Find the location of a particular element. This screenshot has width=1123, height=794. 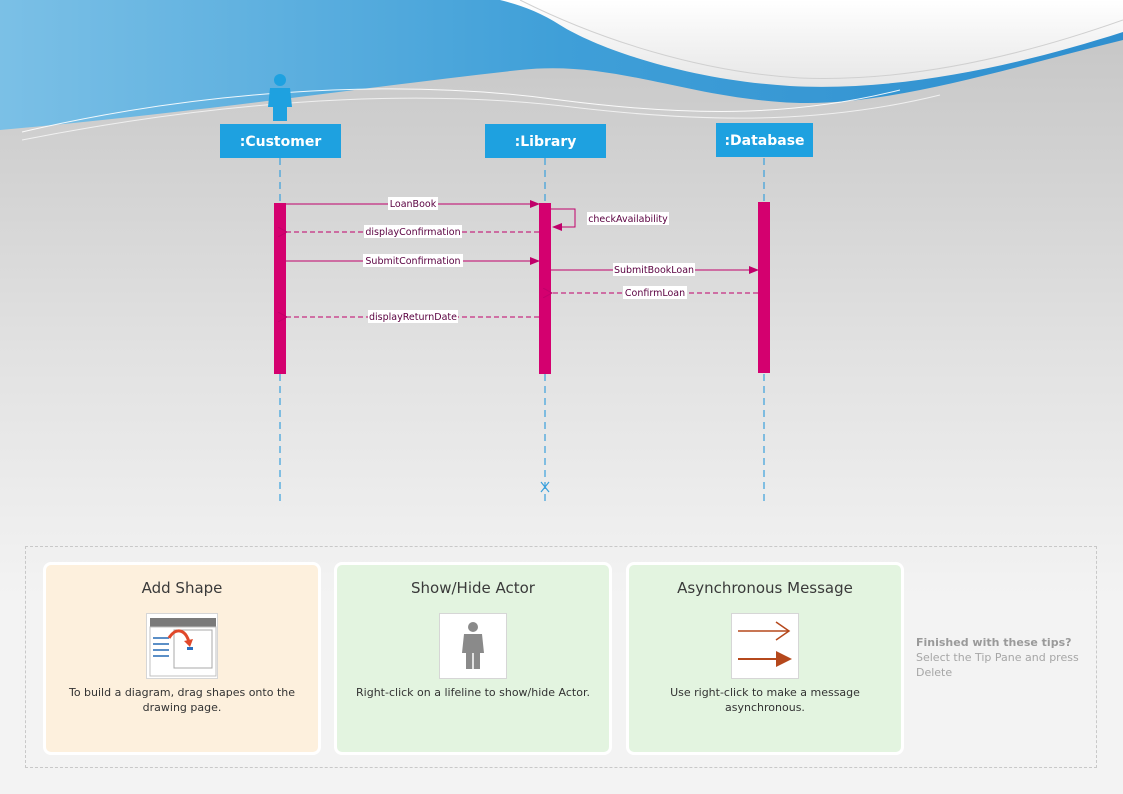

message-submitconfirmation-label: SubmitConfirmation is located at coordinates (412, 261).